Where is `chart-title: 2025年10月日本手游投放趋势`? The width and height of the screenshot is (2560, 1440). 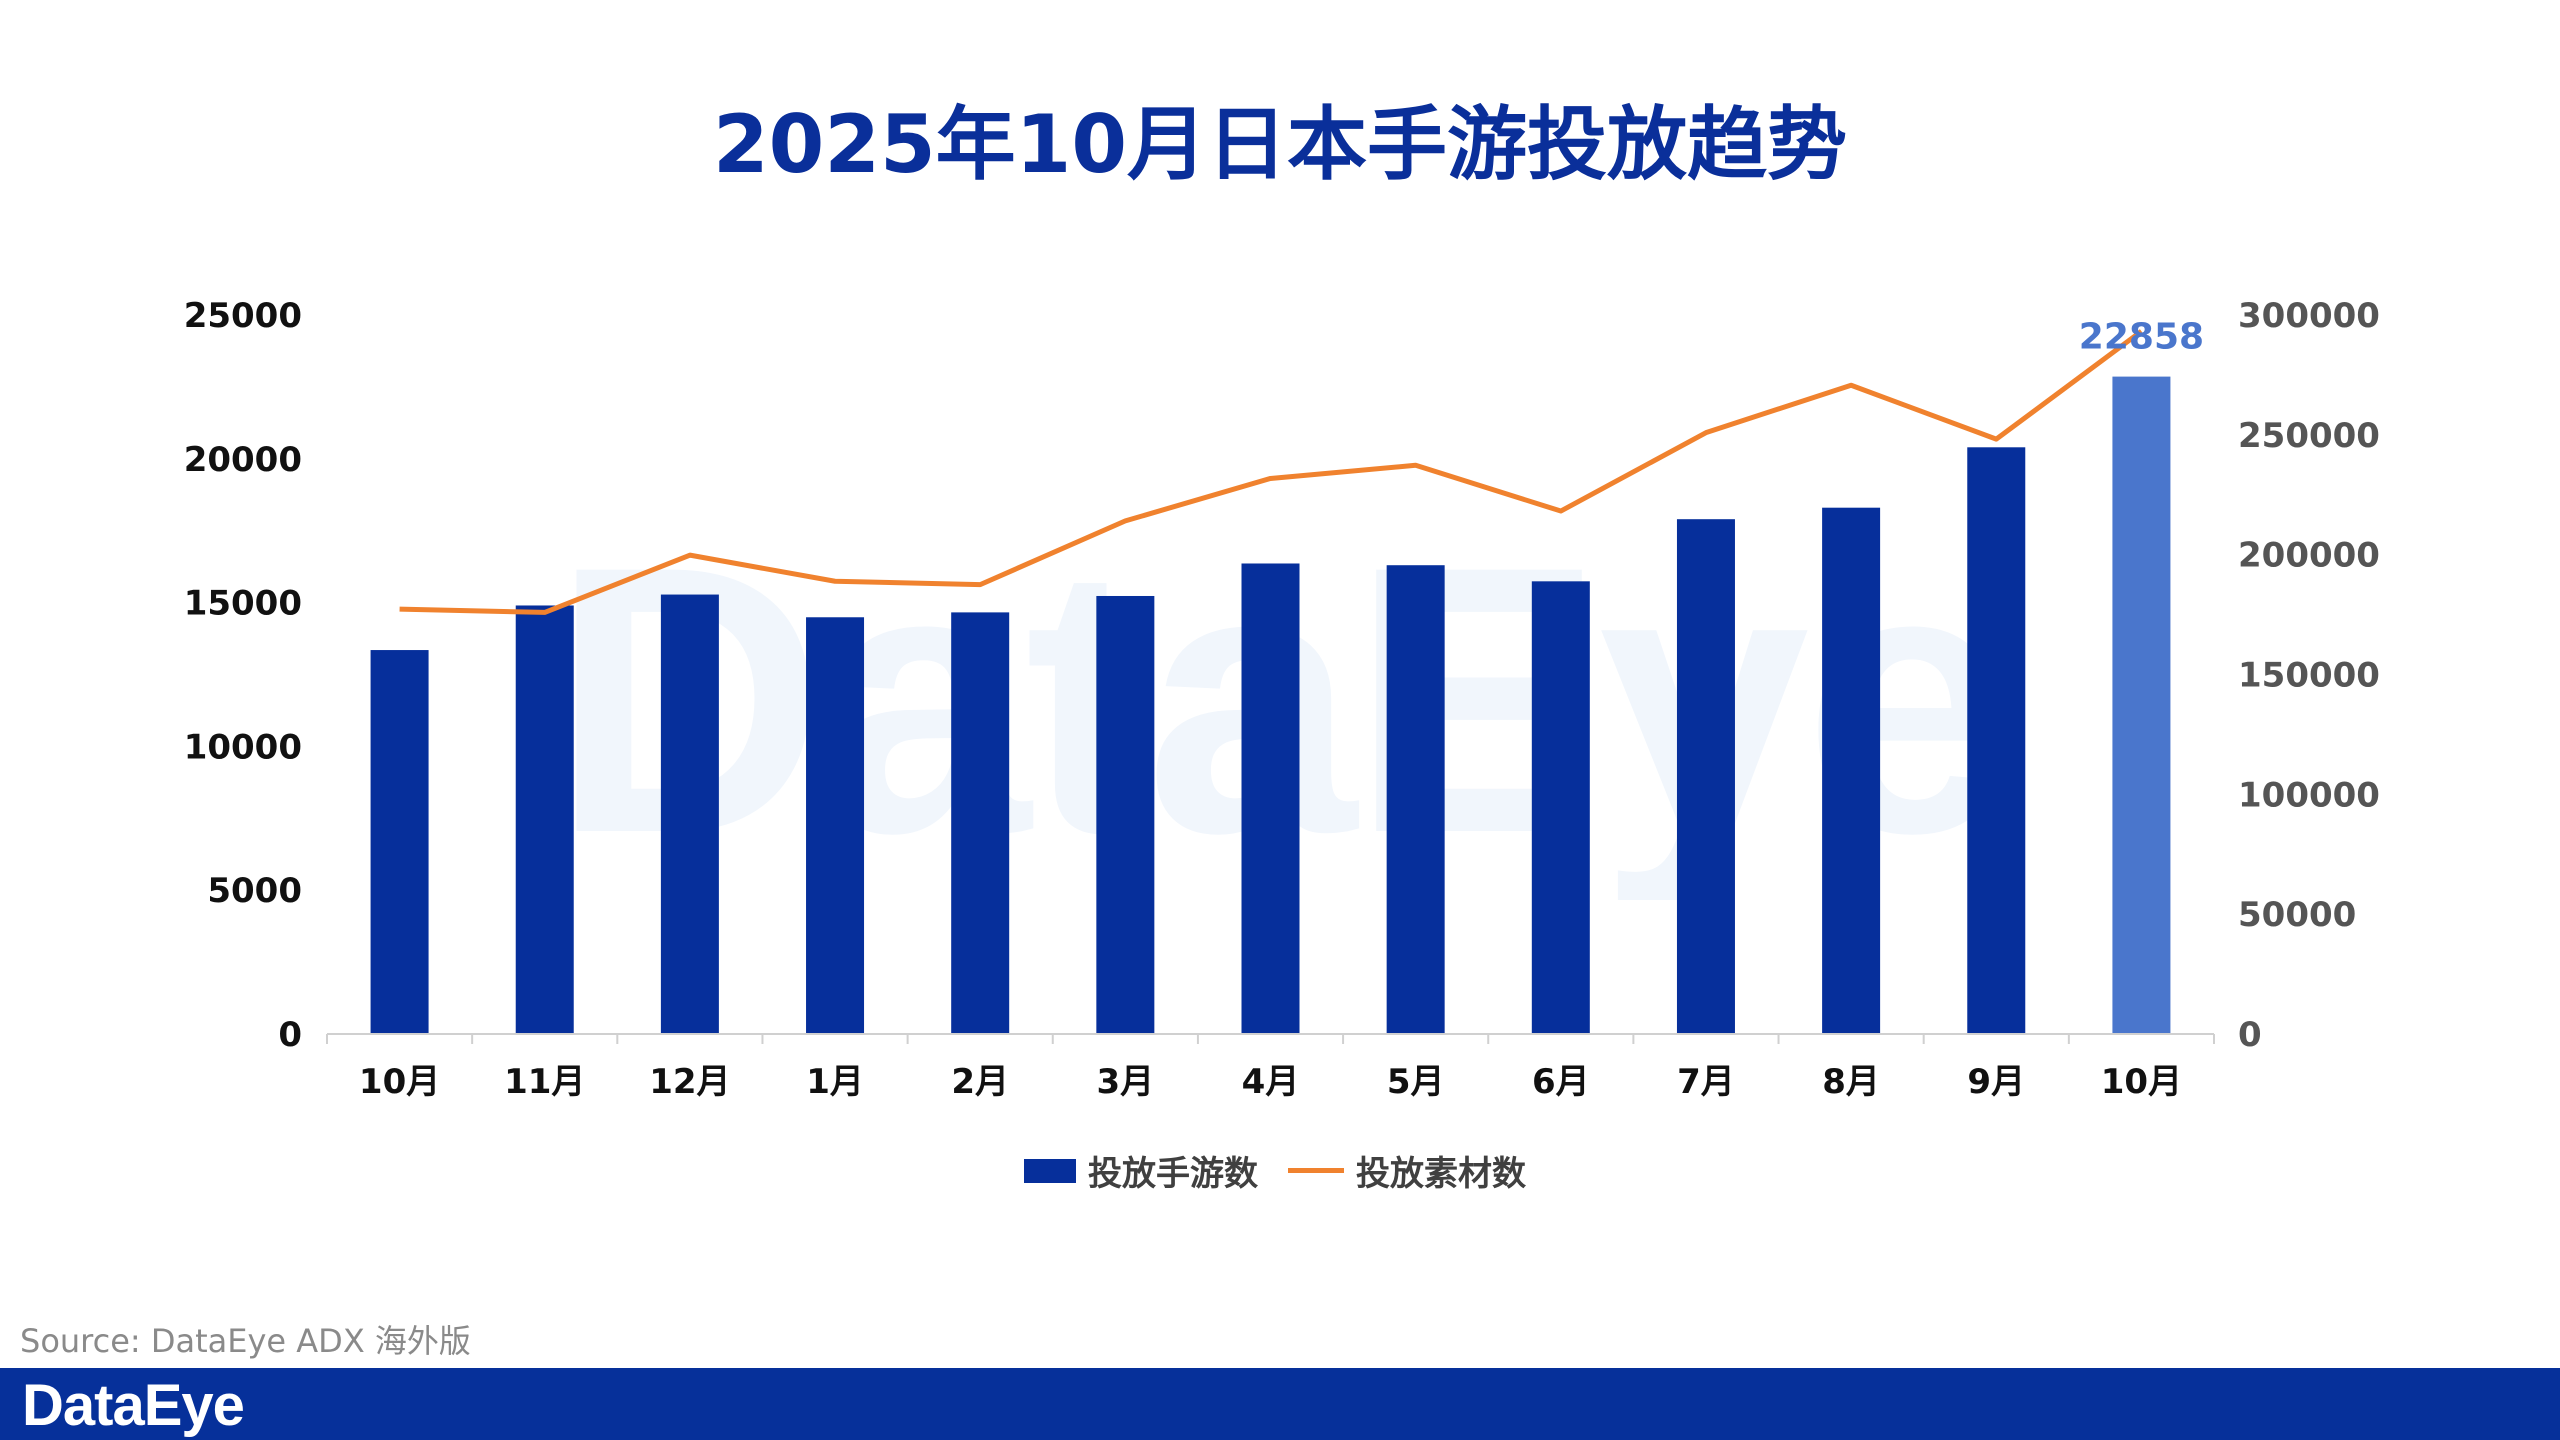
chart-title: 2025年10月日本手游投放趋势 is located at coordinates (1280, 144).